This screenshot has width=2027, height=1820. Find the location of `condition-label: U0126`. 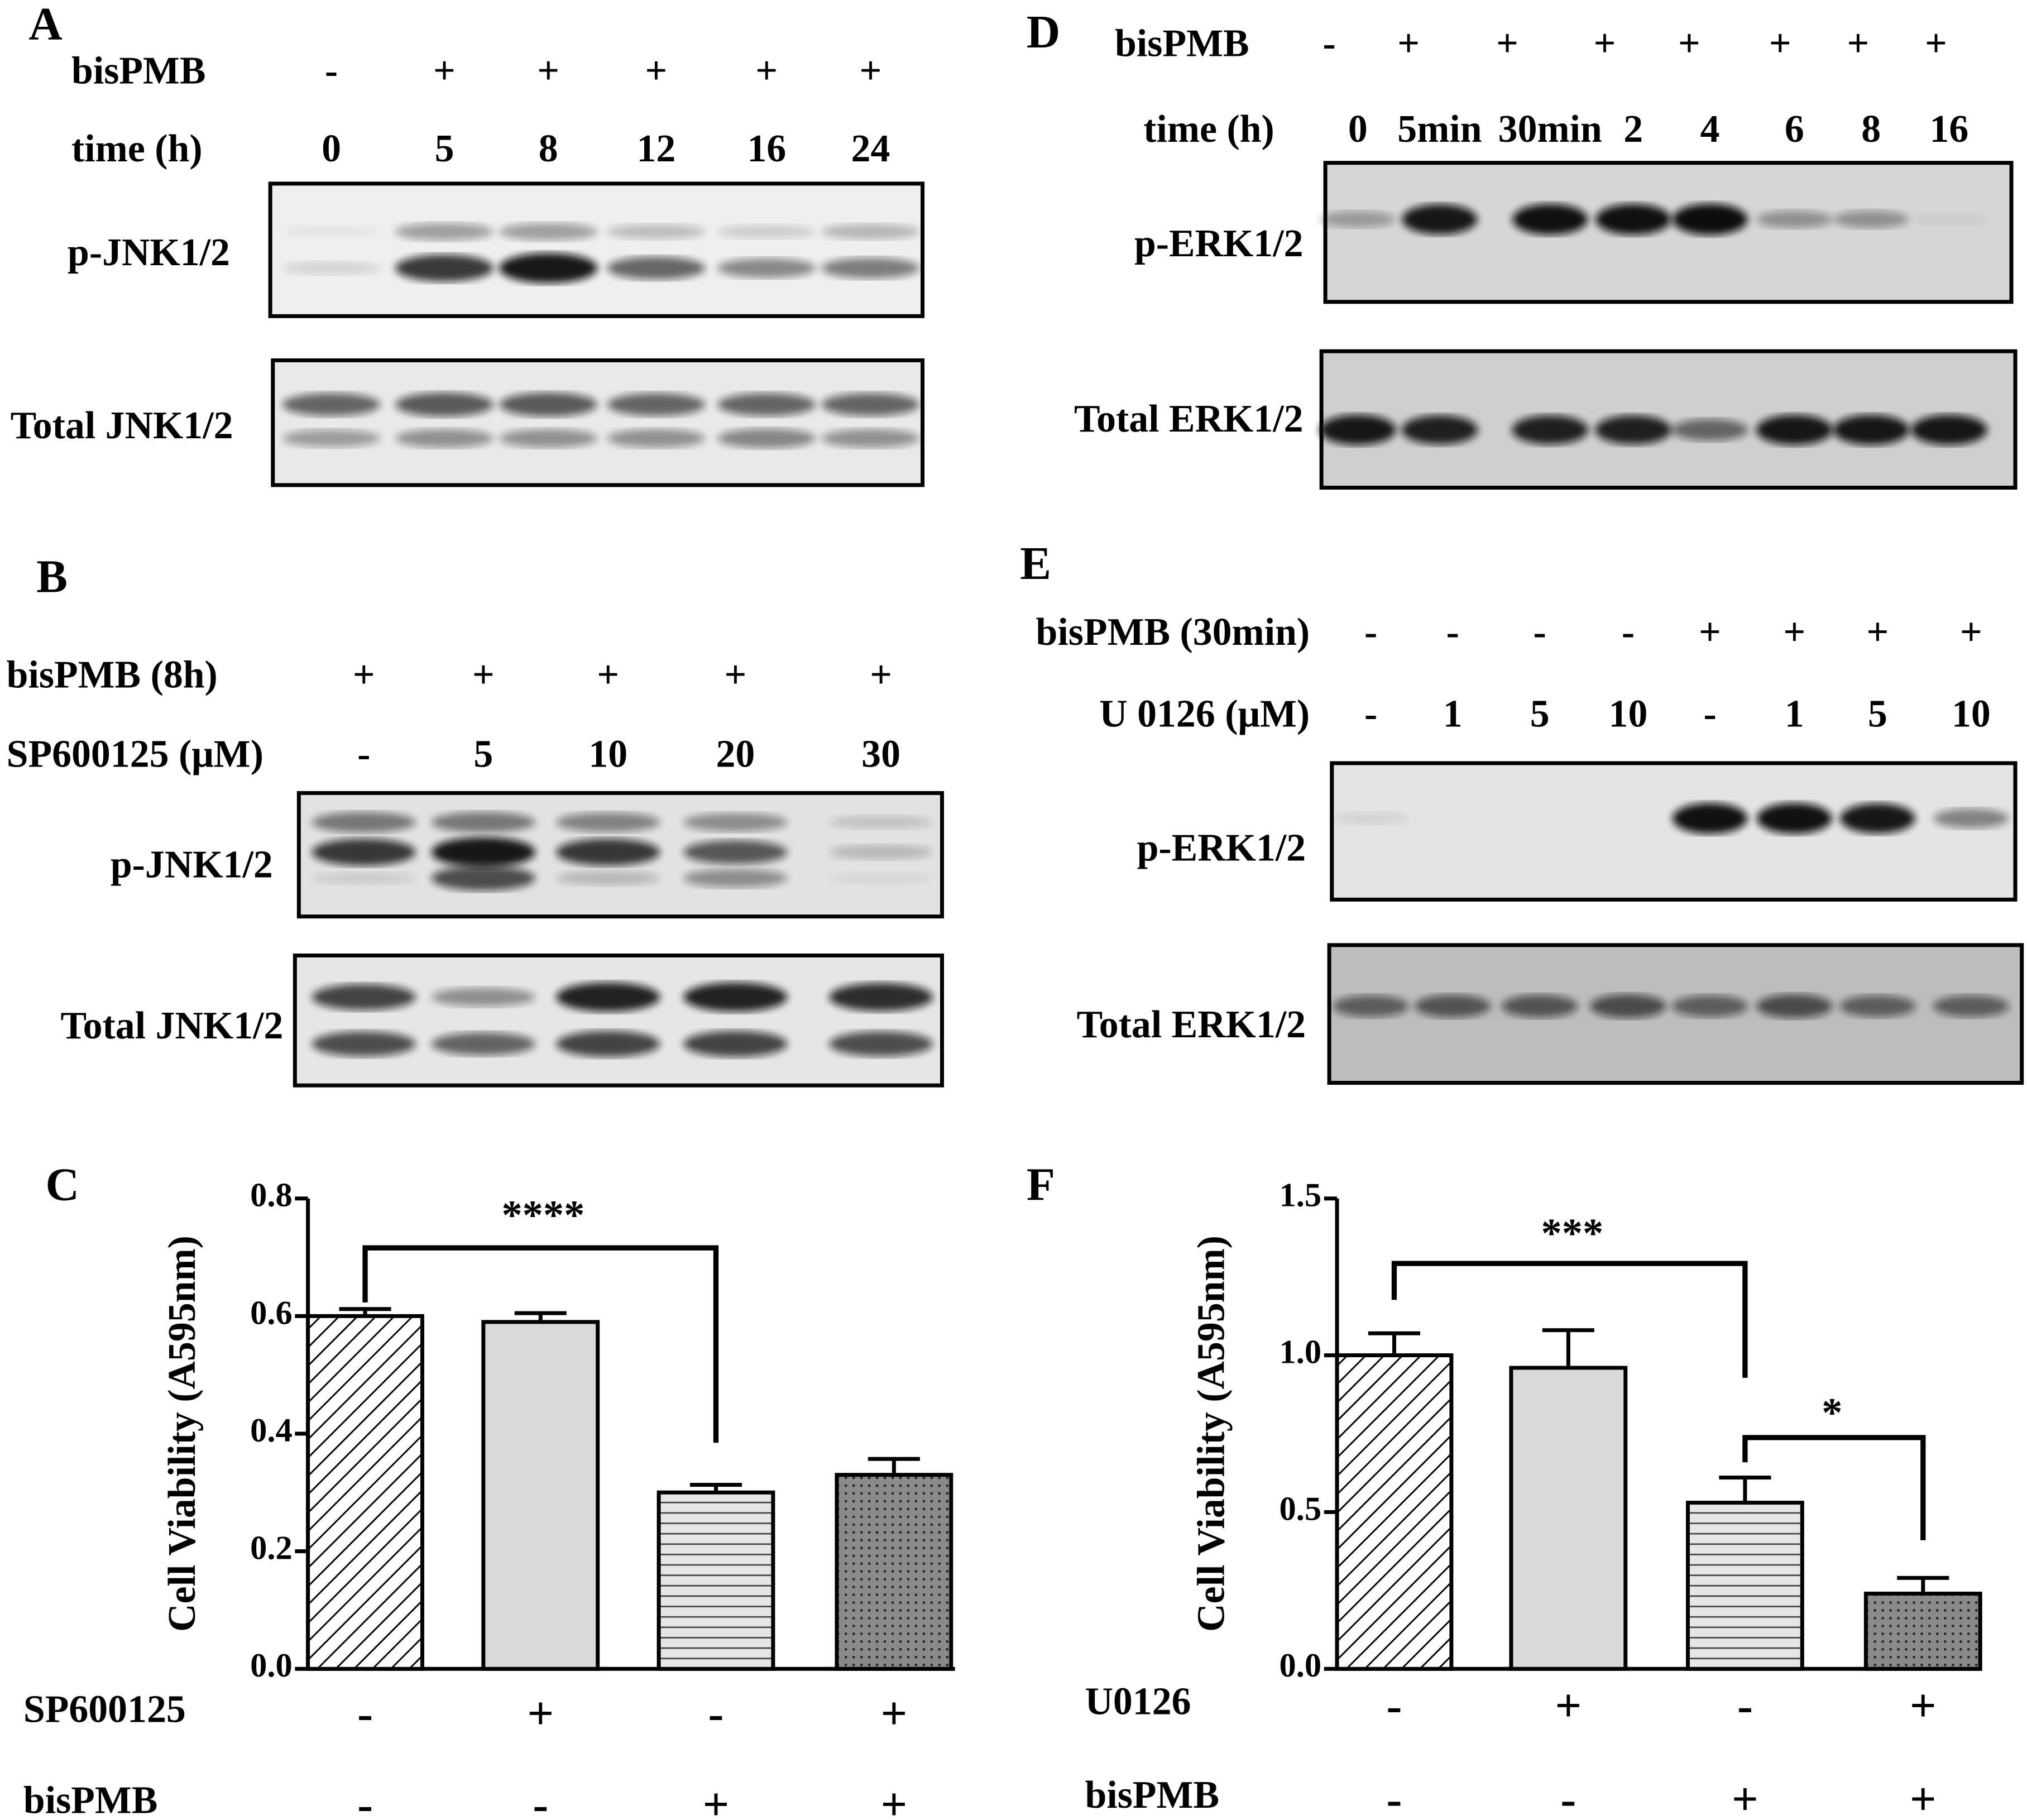

condition-label: U0126 is located at coordinates (1138, 1701).